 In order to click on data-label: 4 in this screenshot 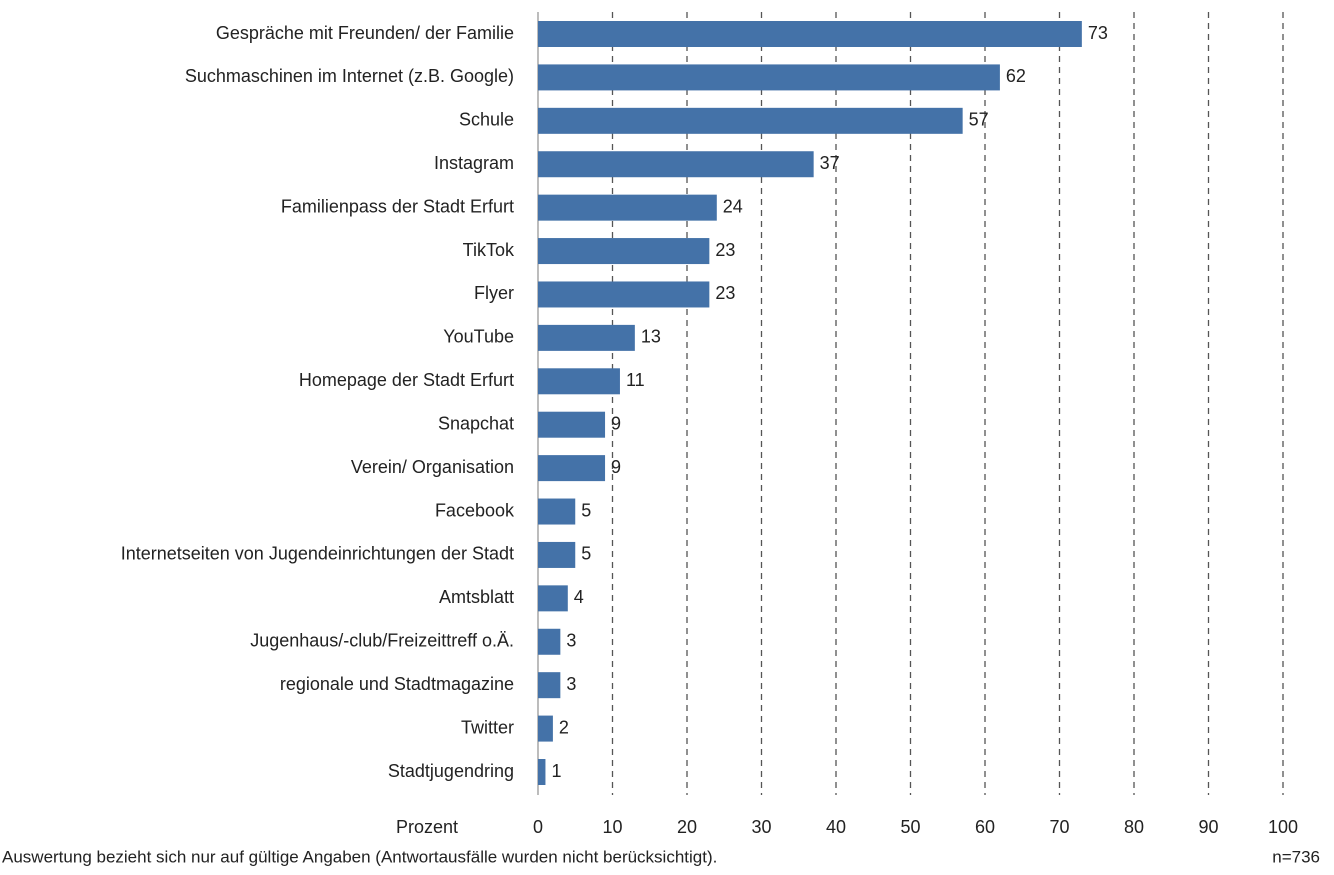, I will do `click(579, 597)`.